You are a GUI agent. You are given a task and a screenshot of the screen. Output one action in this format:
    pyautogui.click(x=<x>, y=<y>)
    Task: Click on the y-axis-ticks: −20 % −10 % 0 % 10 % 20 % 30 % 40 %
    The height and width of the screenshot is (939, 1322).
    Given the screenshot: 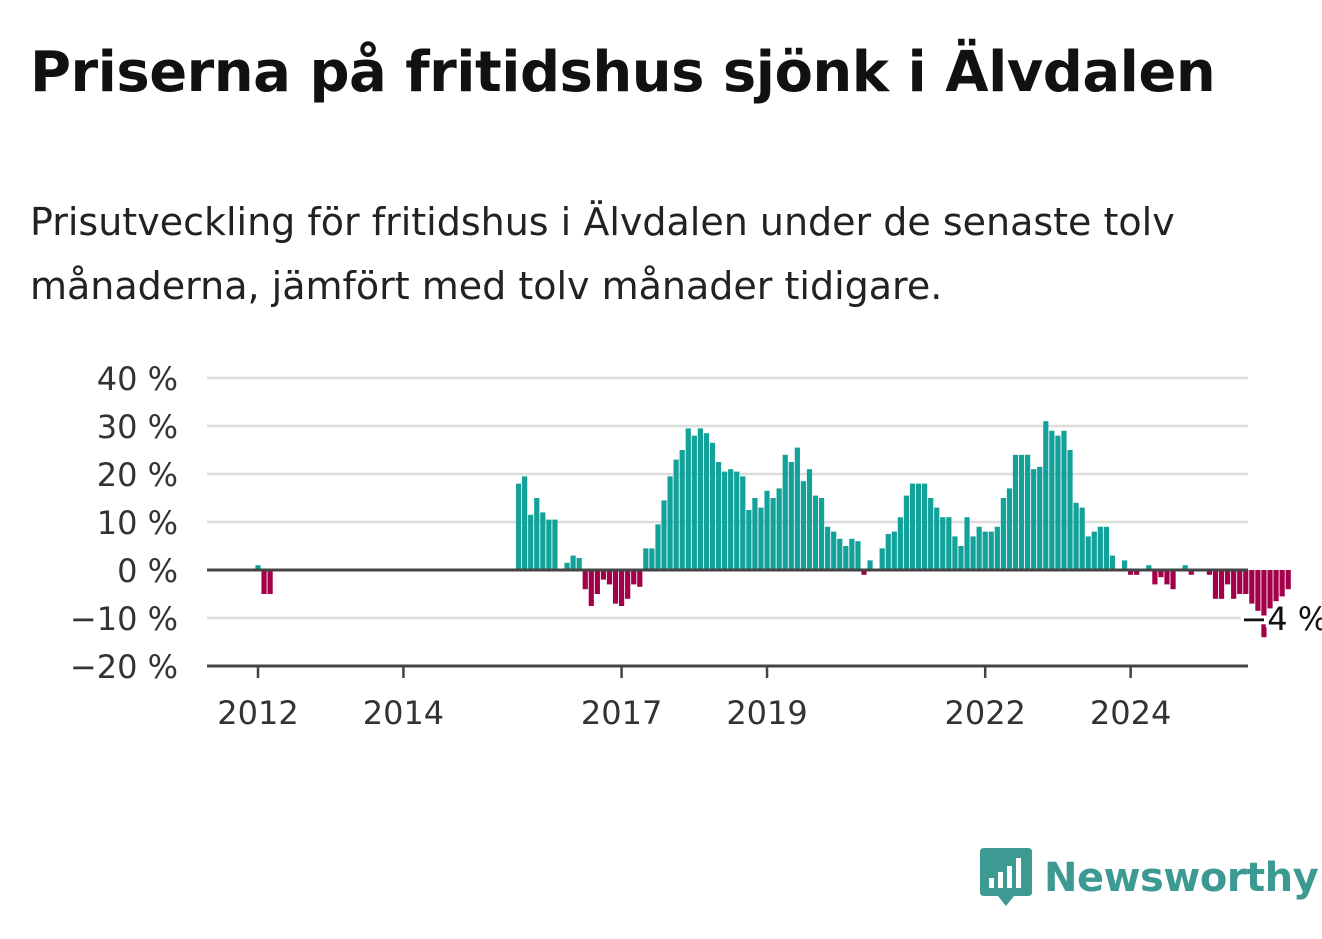 What is the action you would take?
    pyautogui.click(x=124, y=523)
    